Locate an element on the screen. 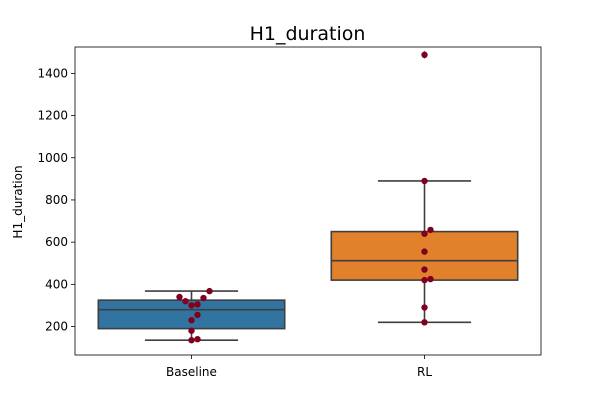 This screenshot has width=600, height=400. box-rl is located at coordinates (424, 255).